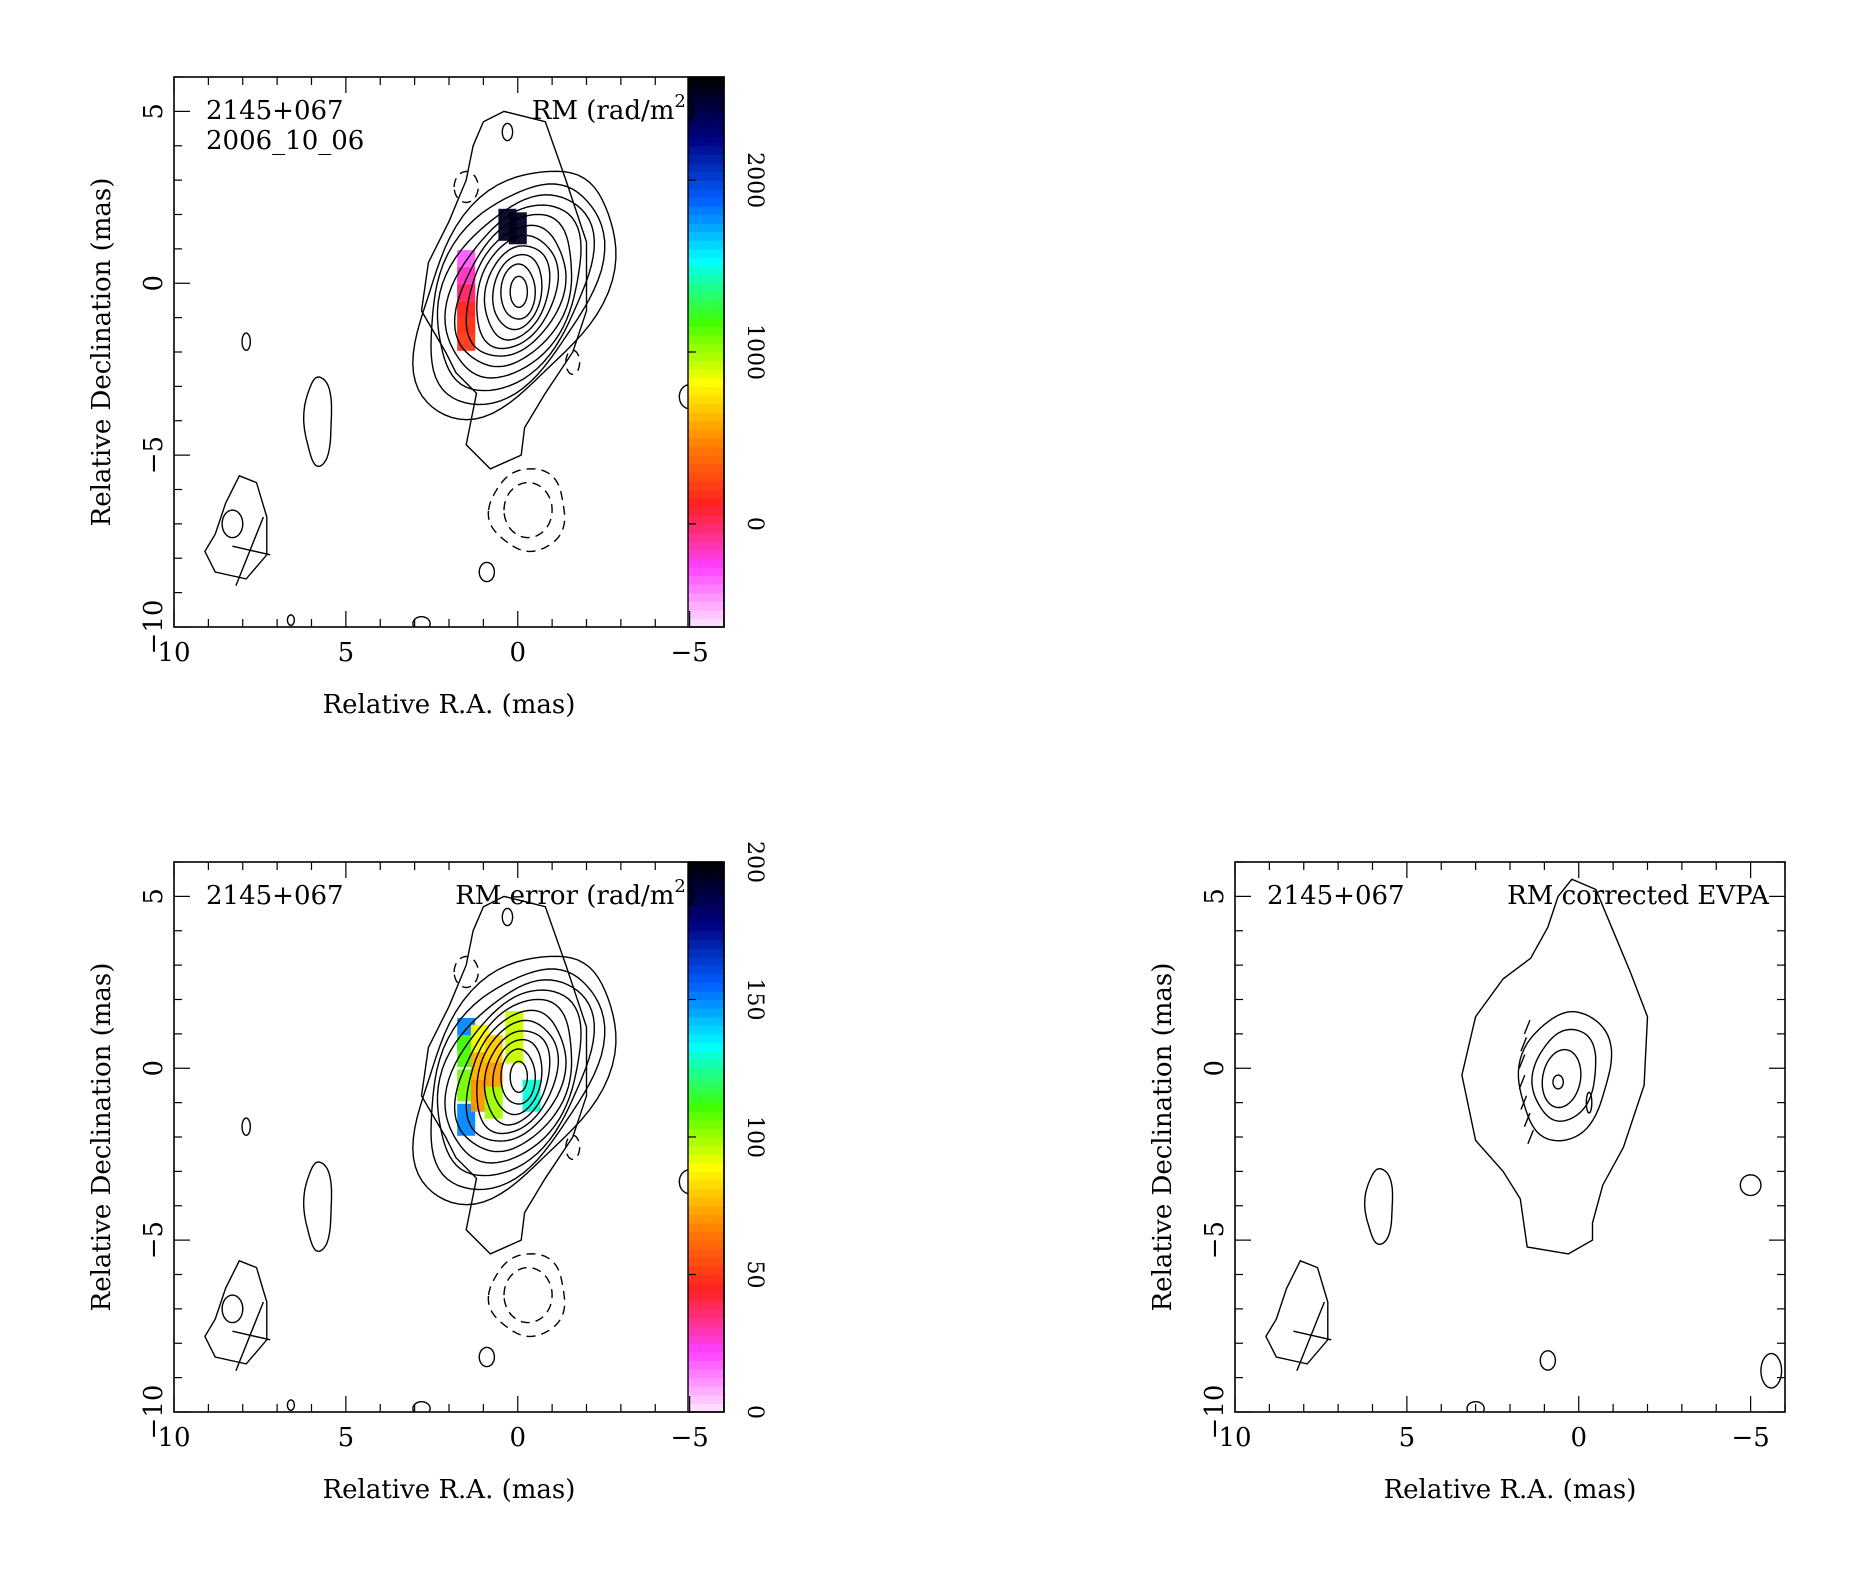 This screenshot has width=1854, height=1575. What do you see at coordinates (679, 886) in the screenshot?
I see `map-title-superscript: 2` at bounding box center [679, 886].